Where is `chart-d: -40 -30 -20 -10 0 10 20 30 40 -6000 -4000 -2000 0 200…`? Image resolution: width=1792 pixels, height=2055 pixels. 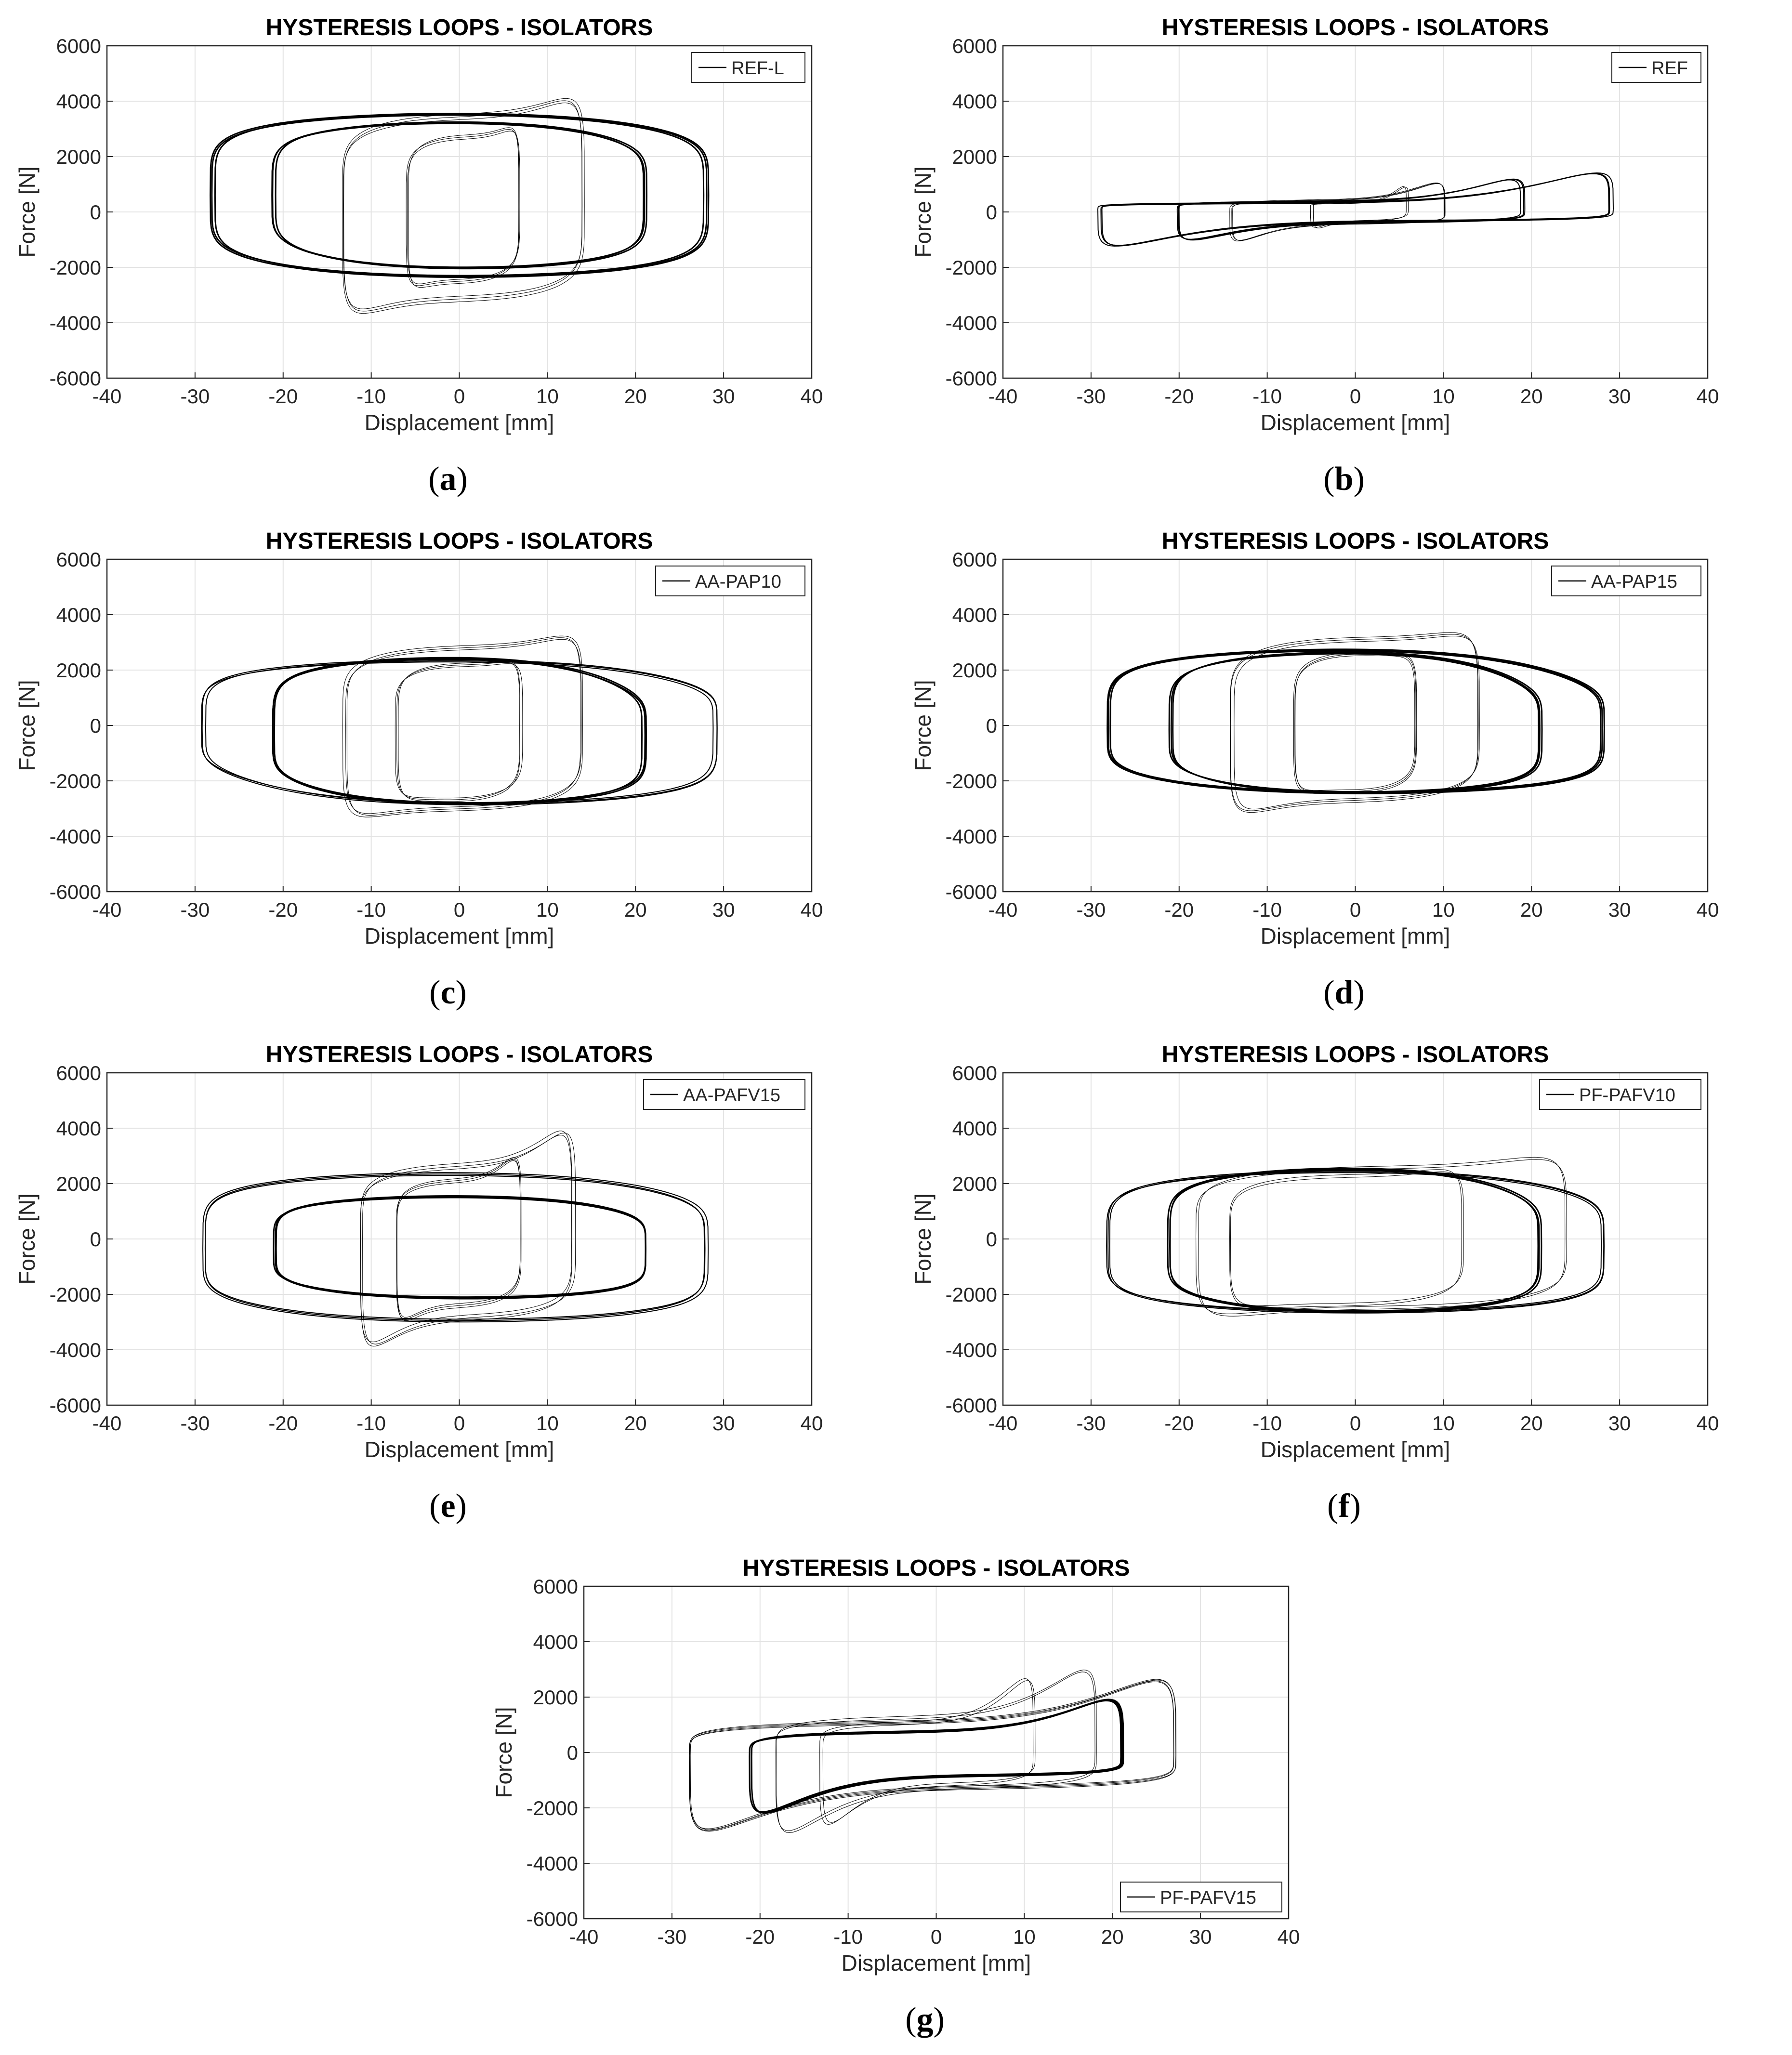
chart-d: -40 -30 -20 -10 0 10 20 30 40 -6000 -4000 -2000 0 200… is located at coordinates (1314, 738).